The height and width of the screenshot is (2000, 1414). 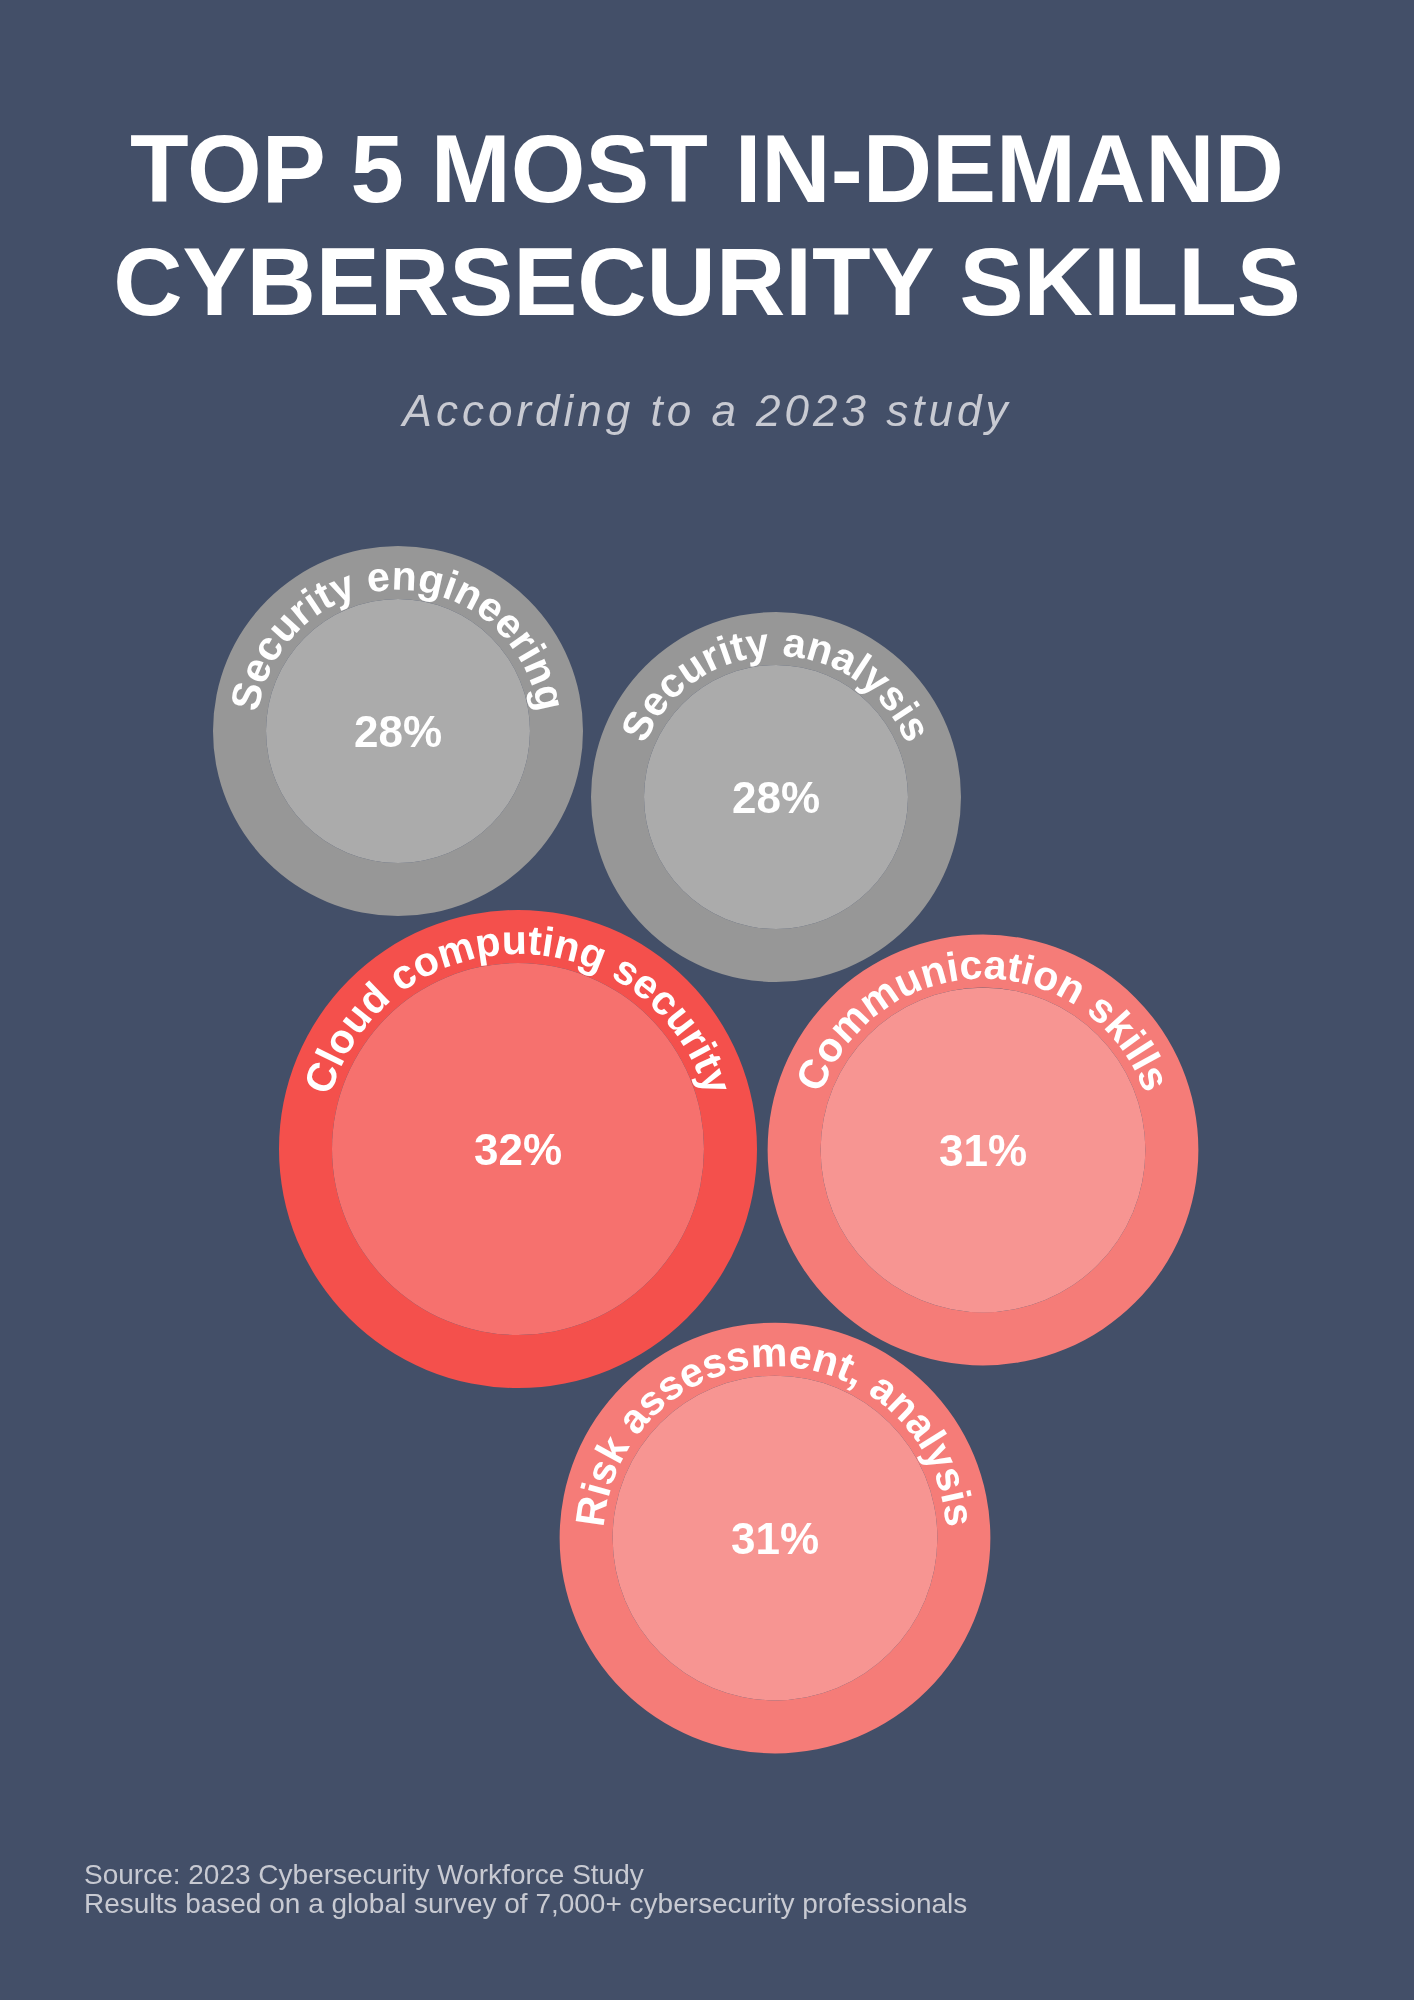 What do you see at coordinates (364, 1874) in the screenshot?
I see `source-note: Source: 2023 Cybersecurity Workforce Study` at bounding box center [364, 1874].